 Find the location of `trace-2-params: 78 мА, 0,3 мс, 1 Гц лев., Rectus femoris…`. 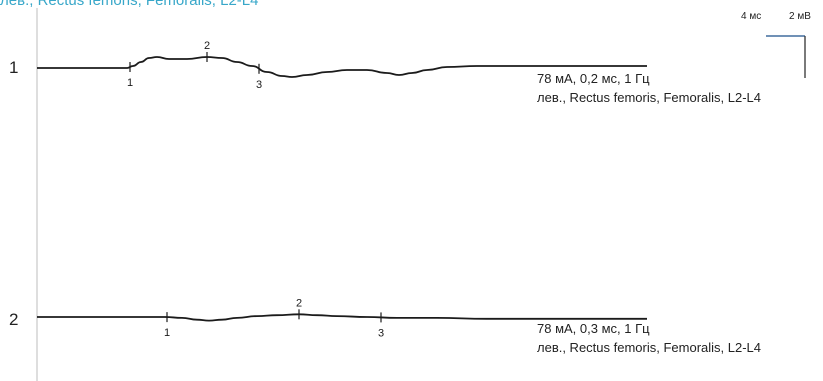

trace-2-params: 78 мА, 0,3 мс, 1 Гц лев., Rectus femoris… is located at coordinates (649, 338).